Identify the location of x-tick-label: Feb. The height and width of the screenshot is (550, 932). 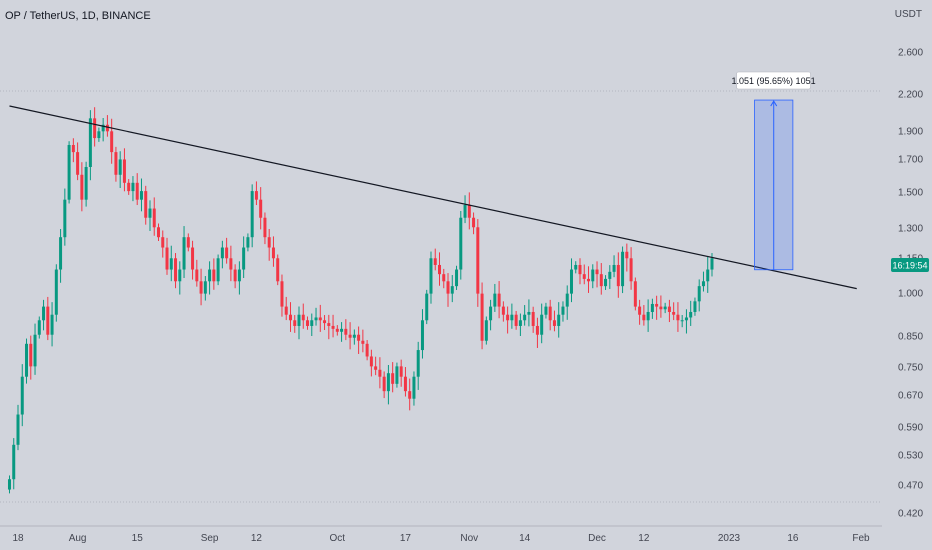
(861, 538).